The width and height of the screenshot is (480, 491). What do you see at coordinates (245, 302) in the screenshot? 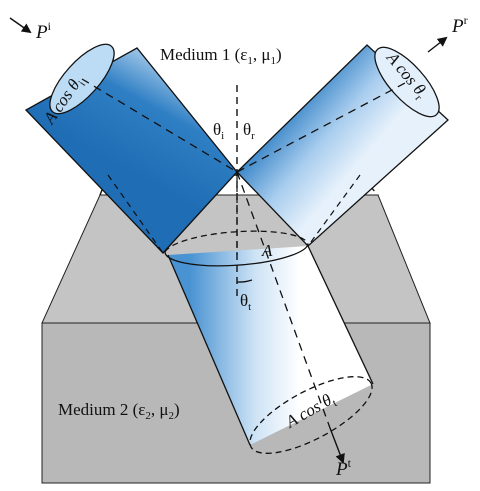
I see `angle-t-label: θt` at bounding box center [245, 302].